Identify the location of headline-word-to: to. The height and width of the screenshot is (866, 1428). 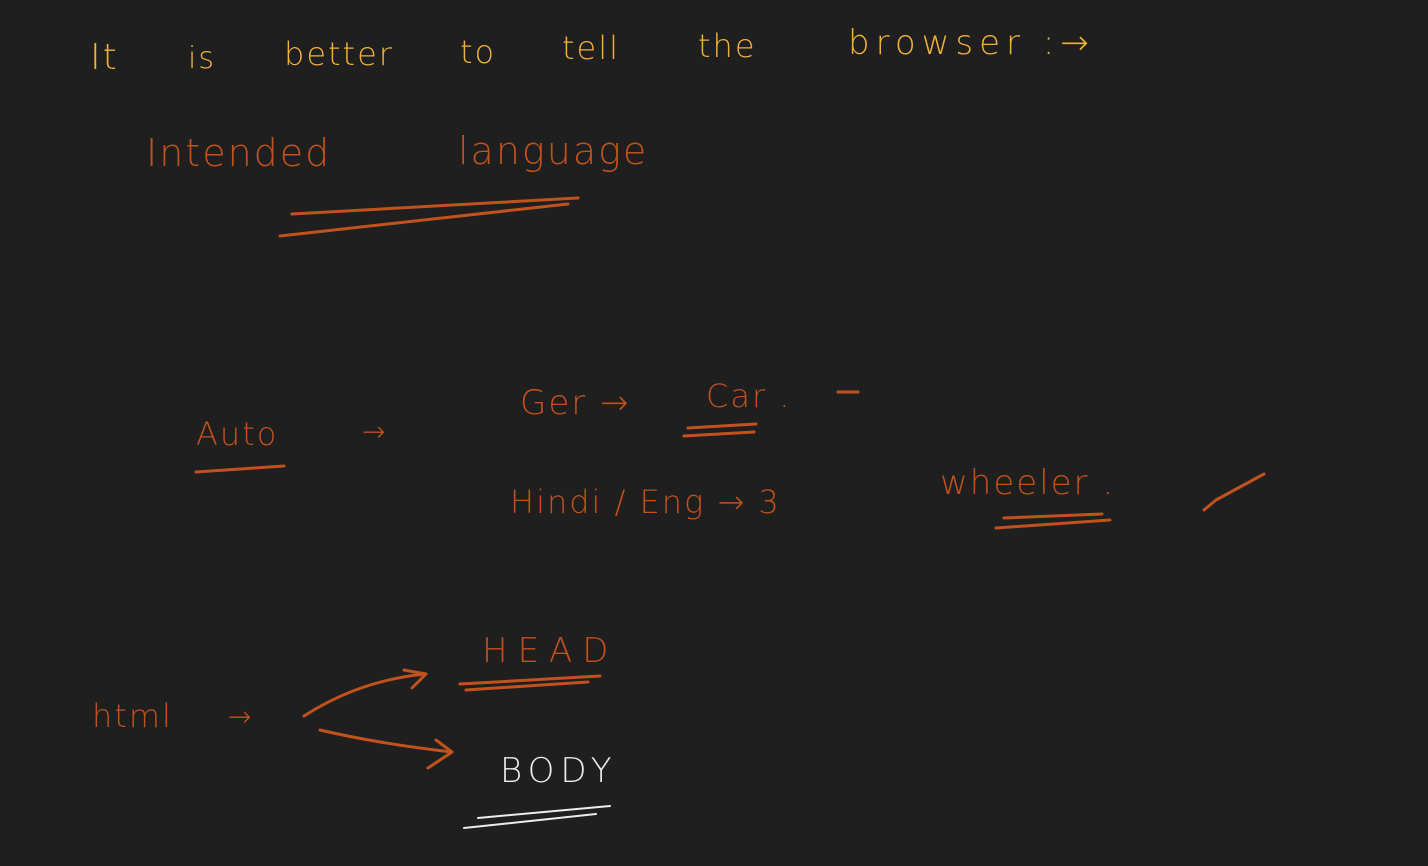
(478, 52).